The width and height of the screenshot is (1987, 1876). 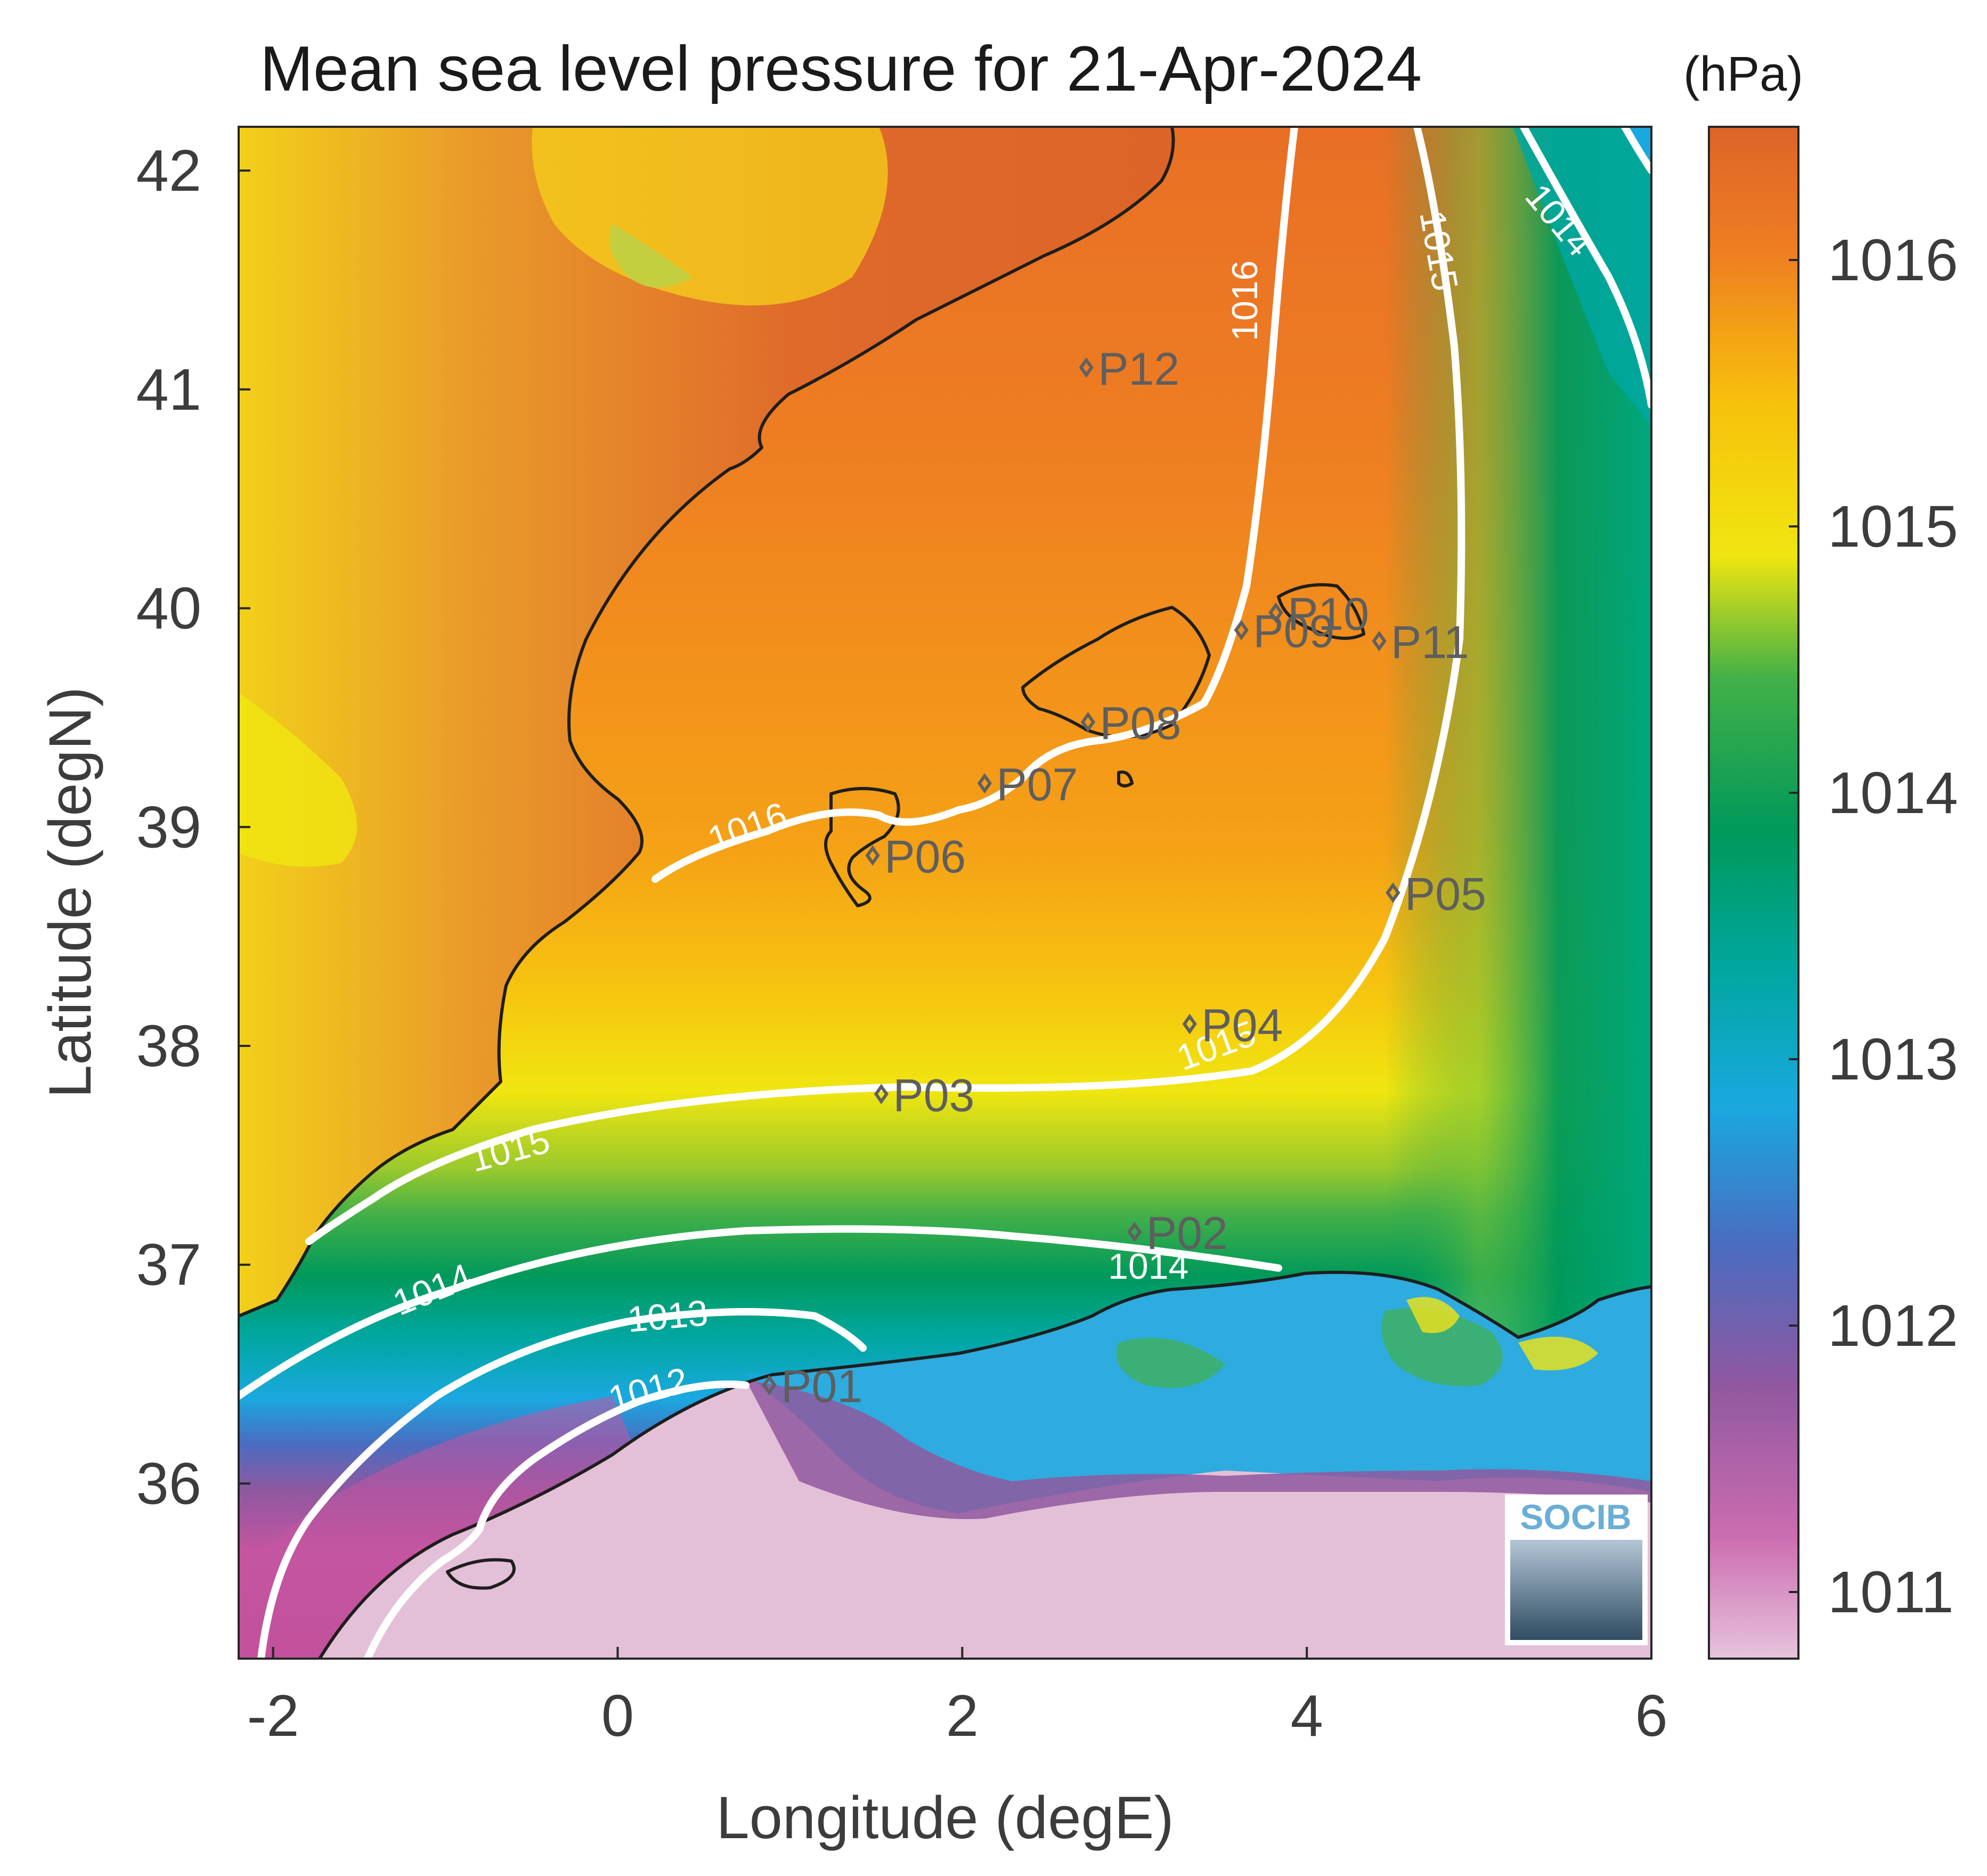 I want to click on colorbar-unit: (hPa), so click(x=1743, y=74).